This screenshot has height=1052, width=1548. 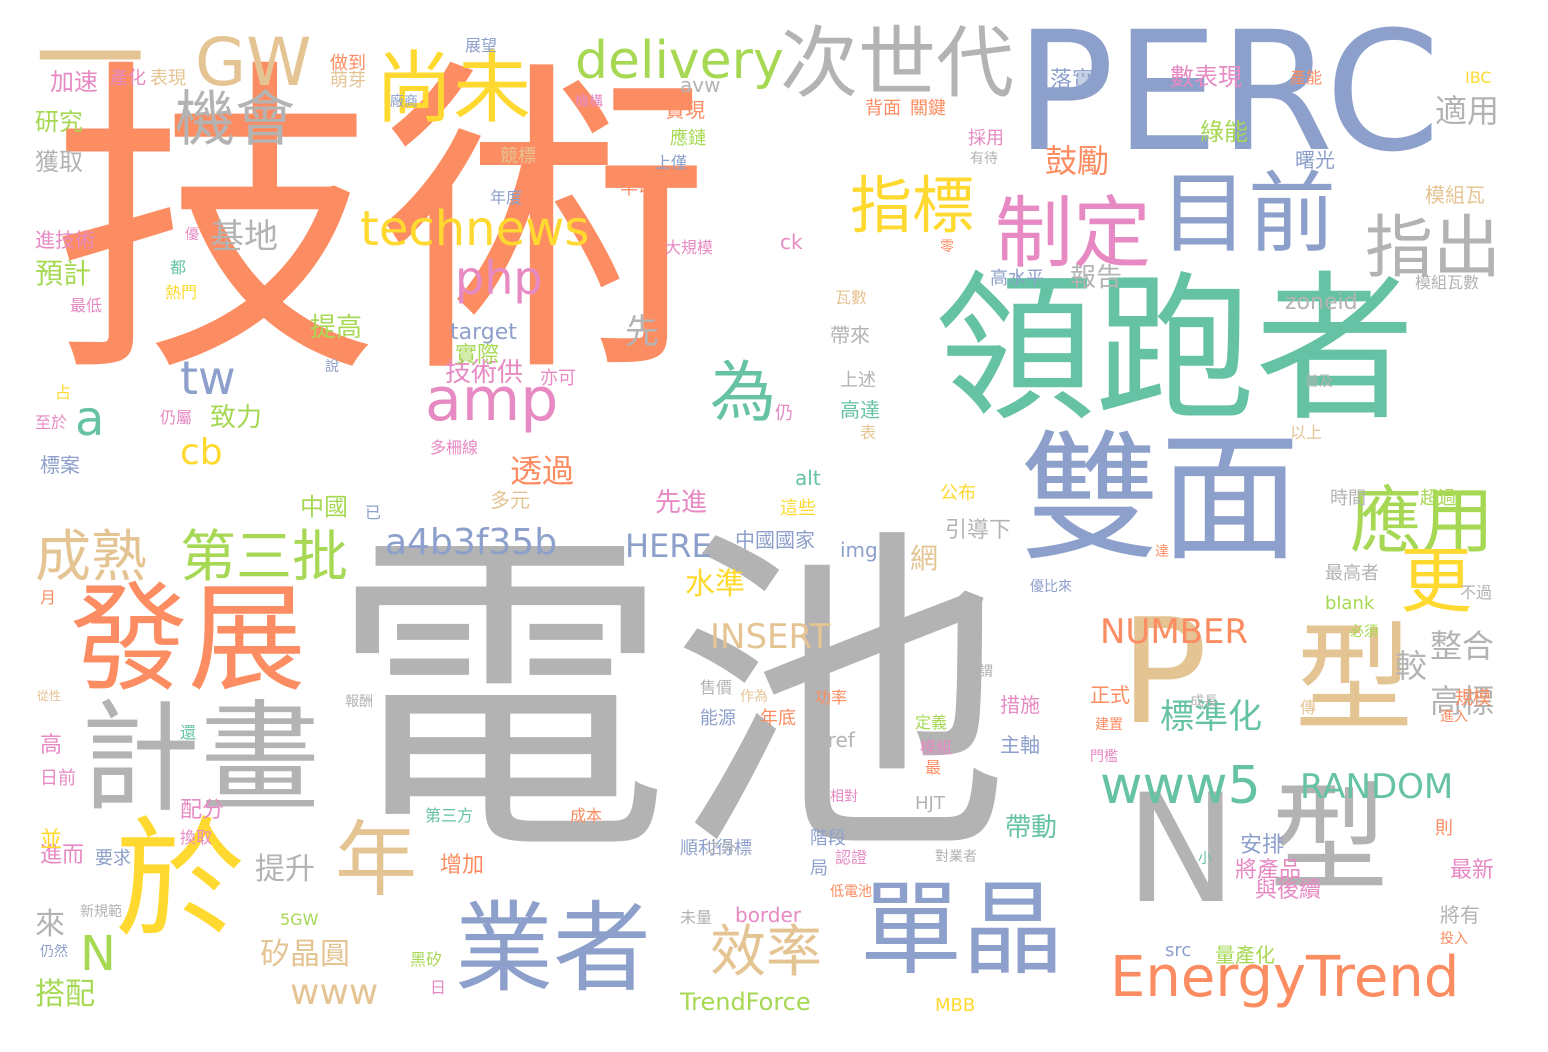 What do you see at coordinates (168, 78) in the screenshot?
I see `word-cloud-word: 表現` at bounding box center [168, 78].